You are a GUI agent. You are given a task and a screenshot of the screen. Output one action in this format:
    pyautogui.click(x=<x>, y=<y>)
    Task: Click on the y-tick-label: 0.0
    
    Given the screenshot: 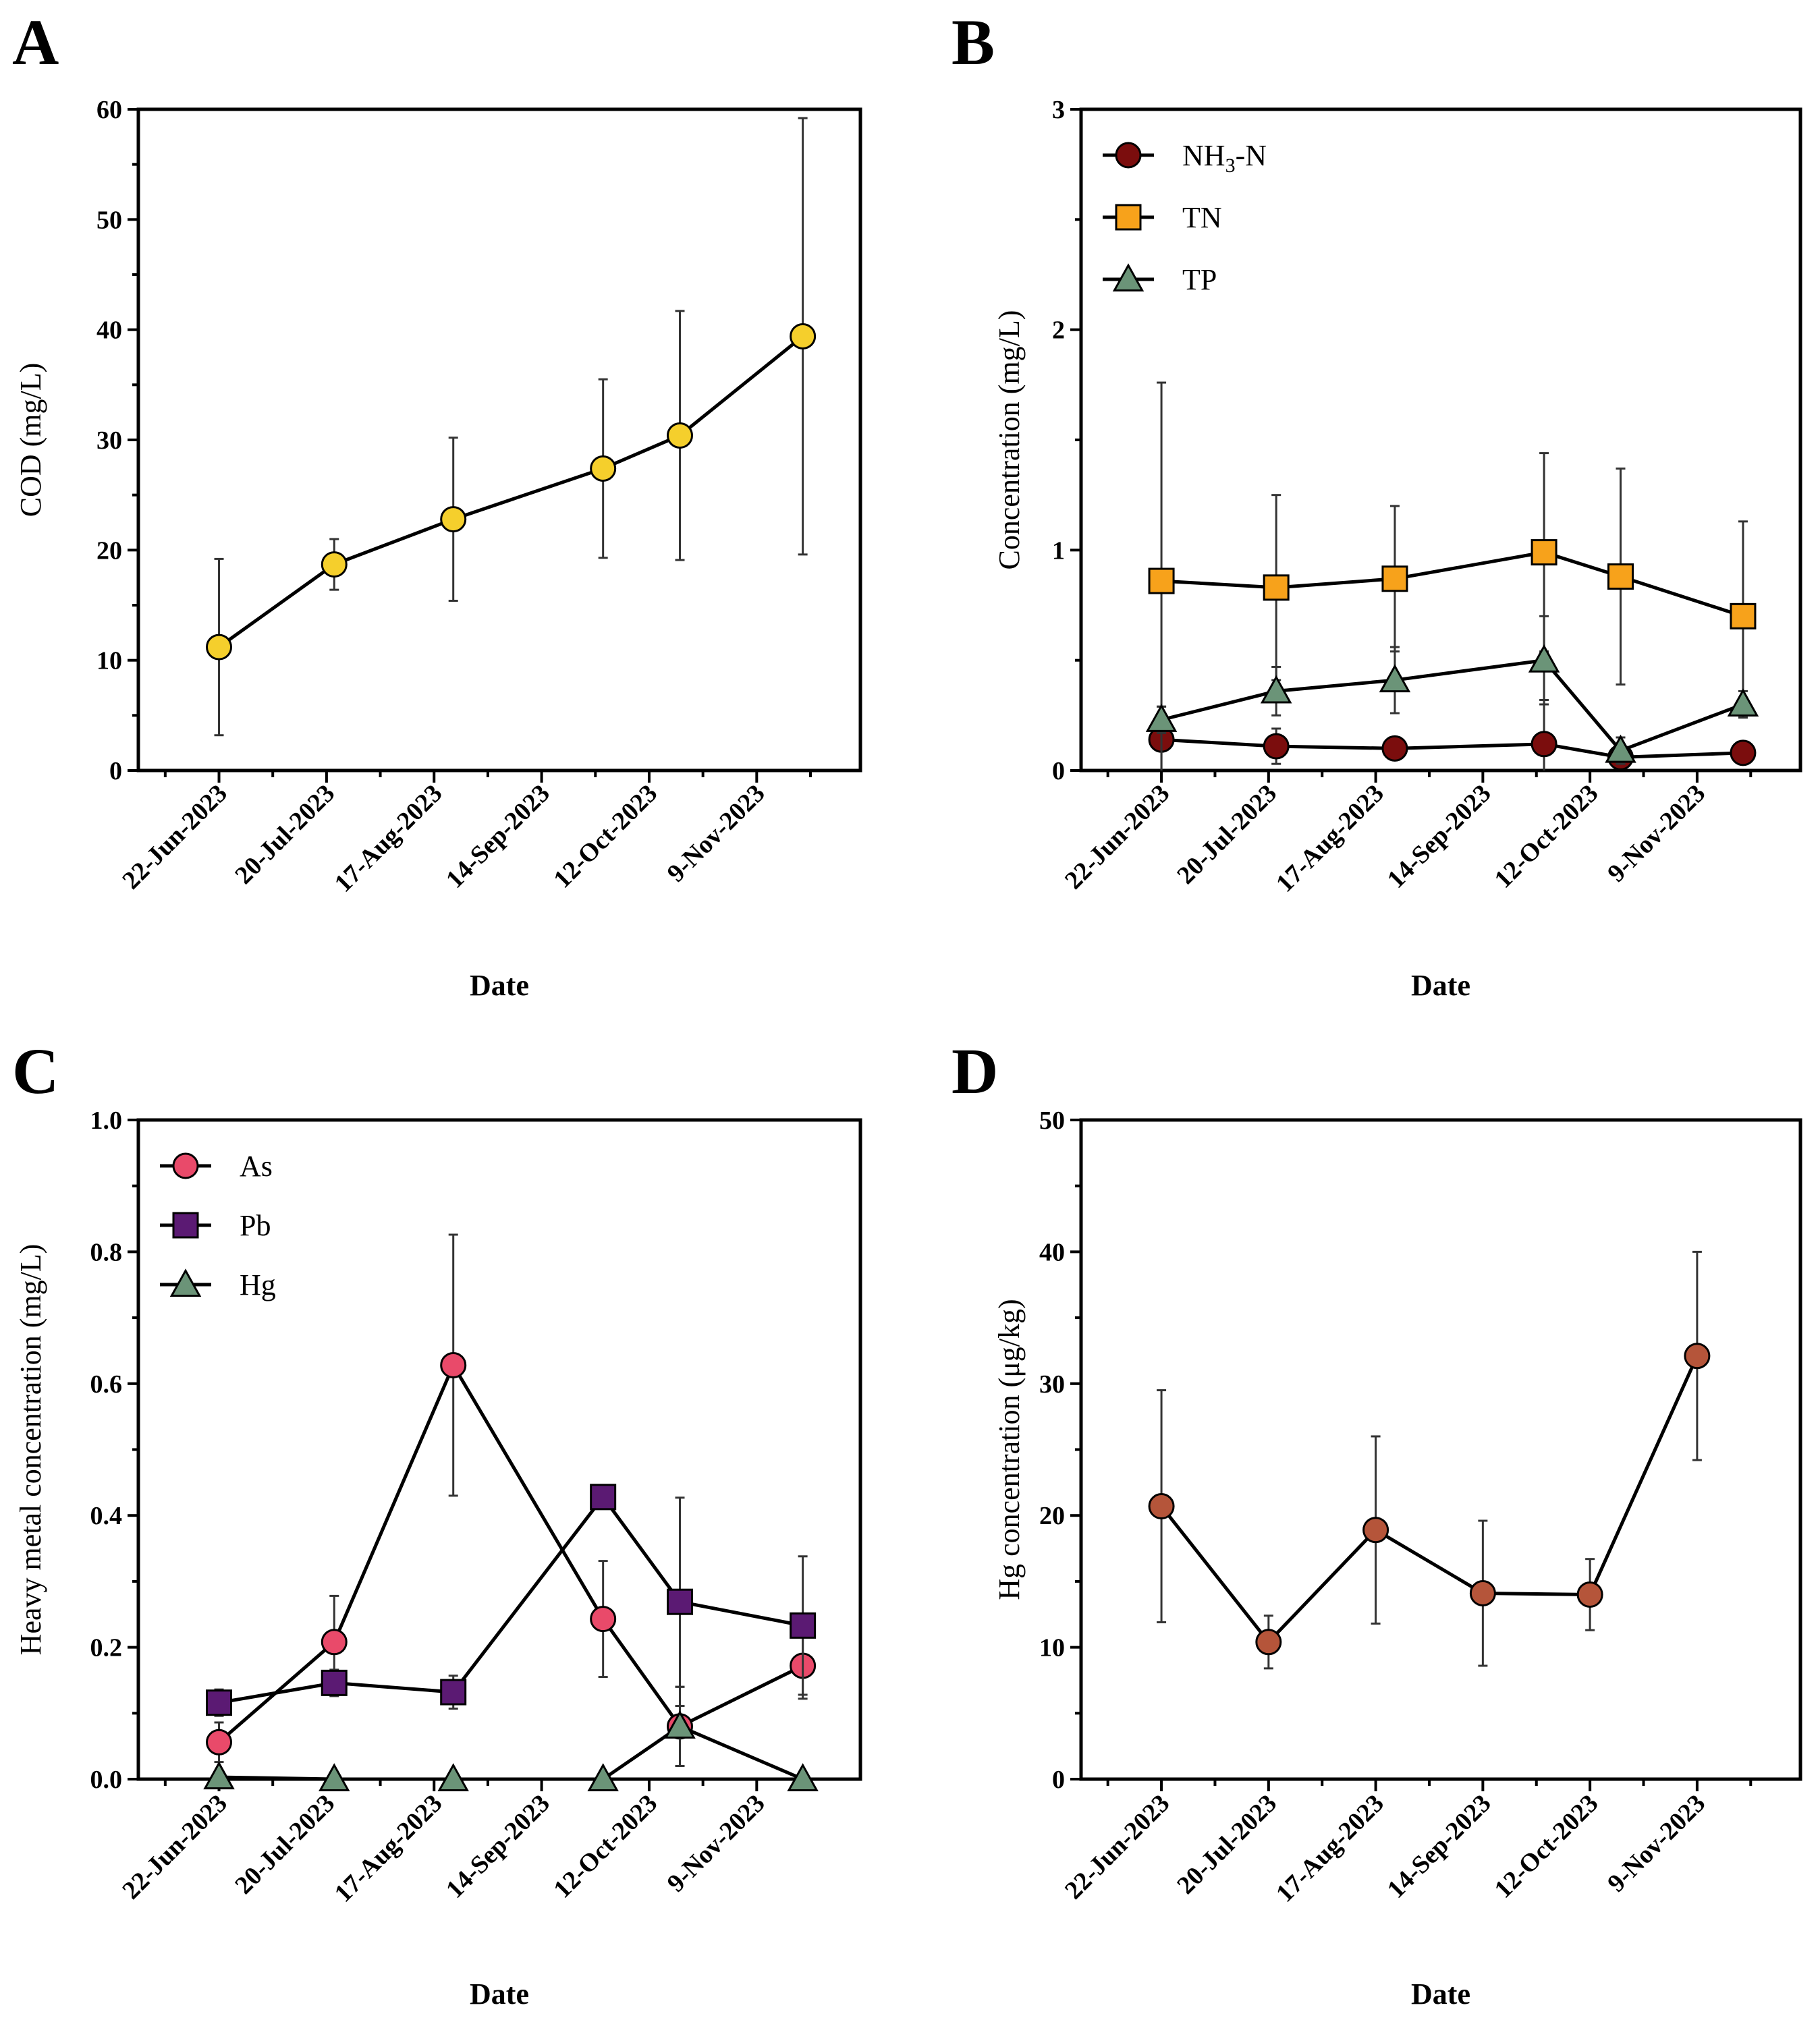 What is the action you would take?
    pyautogui.click(x=107, y=1780)
    